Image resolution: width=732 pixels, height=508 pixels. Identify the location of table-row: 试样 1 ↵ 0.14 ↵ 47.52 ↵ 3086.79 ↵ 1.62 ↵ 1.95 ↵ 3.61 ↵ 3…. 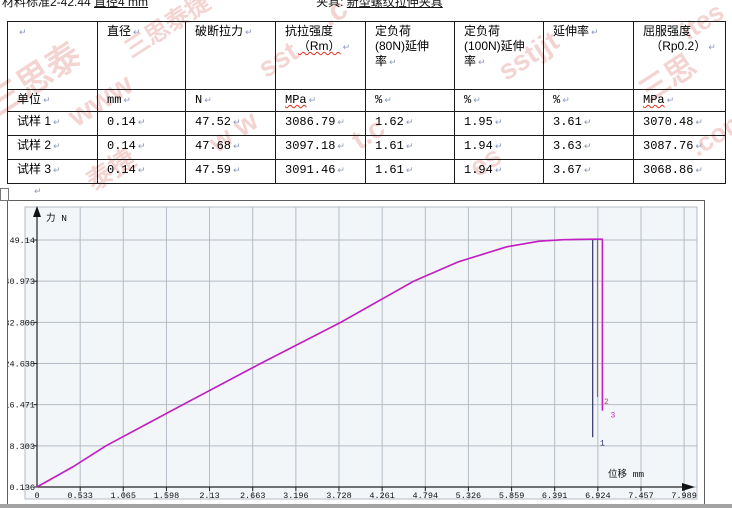
(366, 123).